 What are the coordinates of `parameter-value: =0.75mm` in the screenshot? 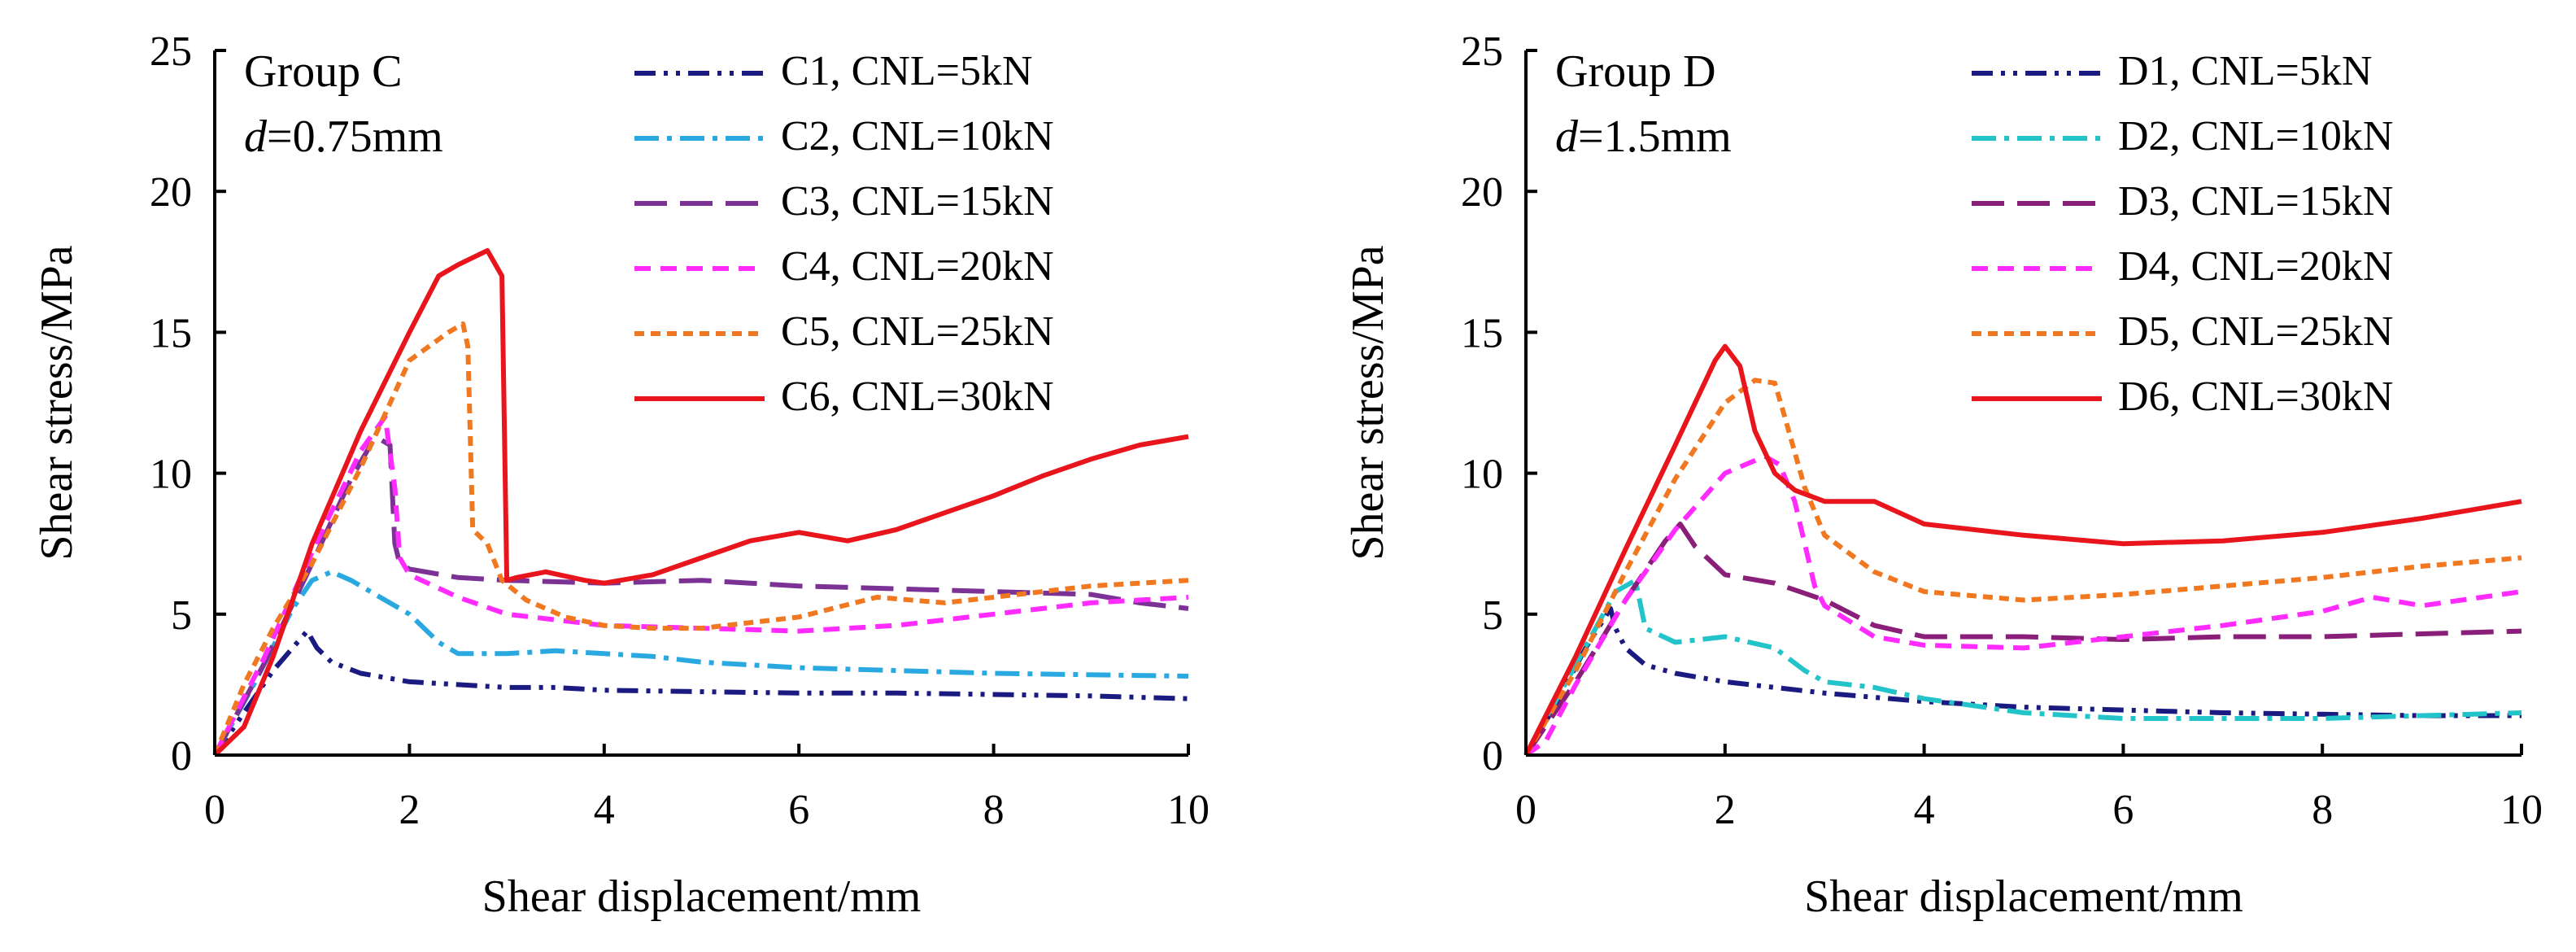 It's located at (355, 137).